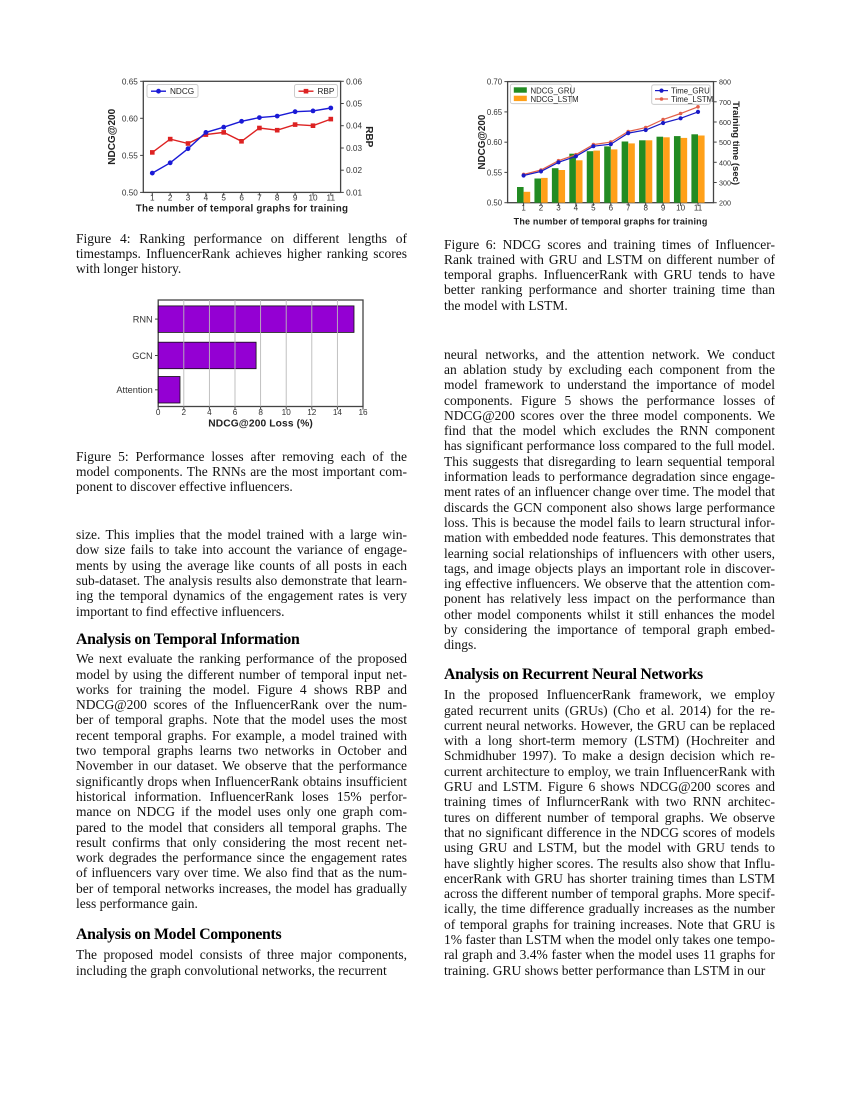 The width and height of the screenshot is (850, 1100). What do you see at coordinates (725, 102) in the screenshot?
I see `svg-text: 700` at bounding box center [725, 102].